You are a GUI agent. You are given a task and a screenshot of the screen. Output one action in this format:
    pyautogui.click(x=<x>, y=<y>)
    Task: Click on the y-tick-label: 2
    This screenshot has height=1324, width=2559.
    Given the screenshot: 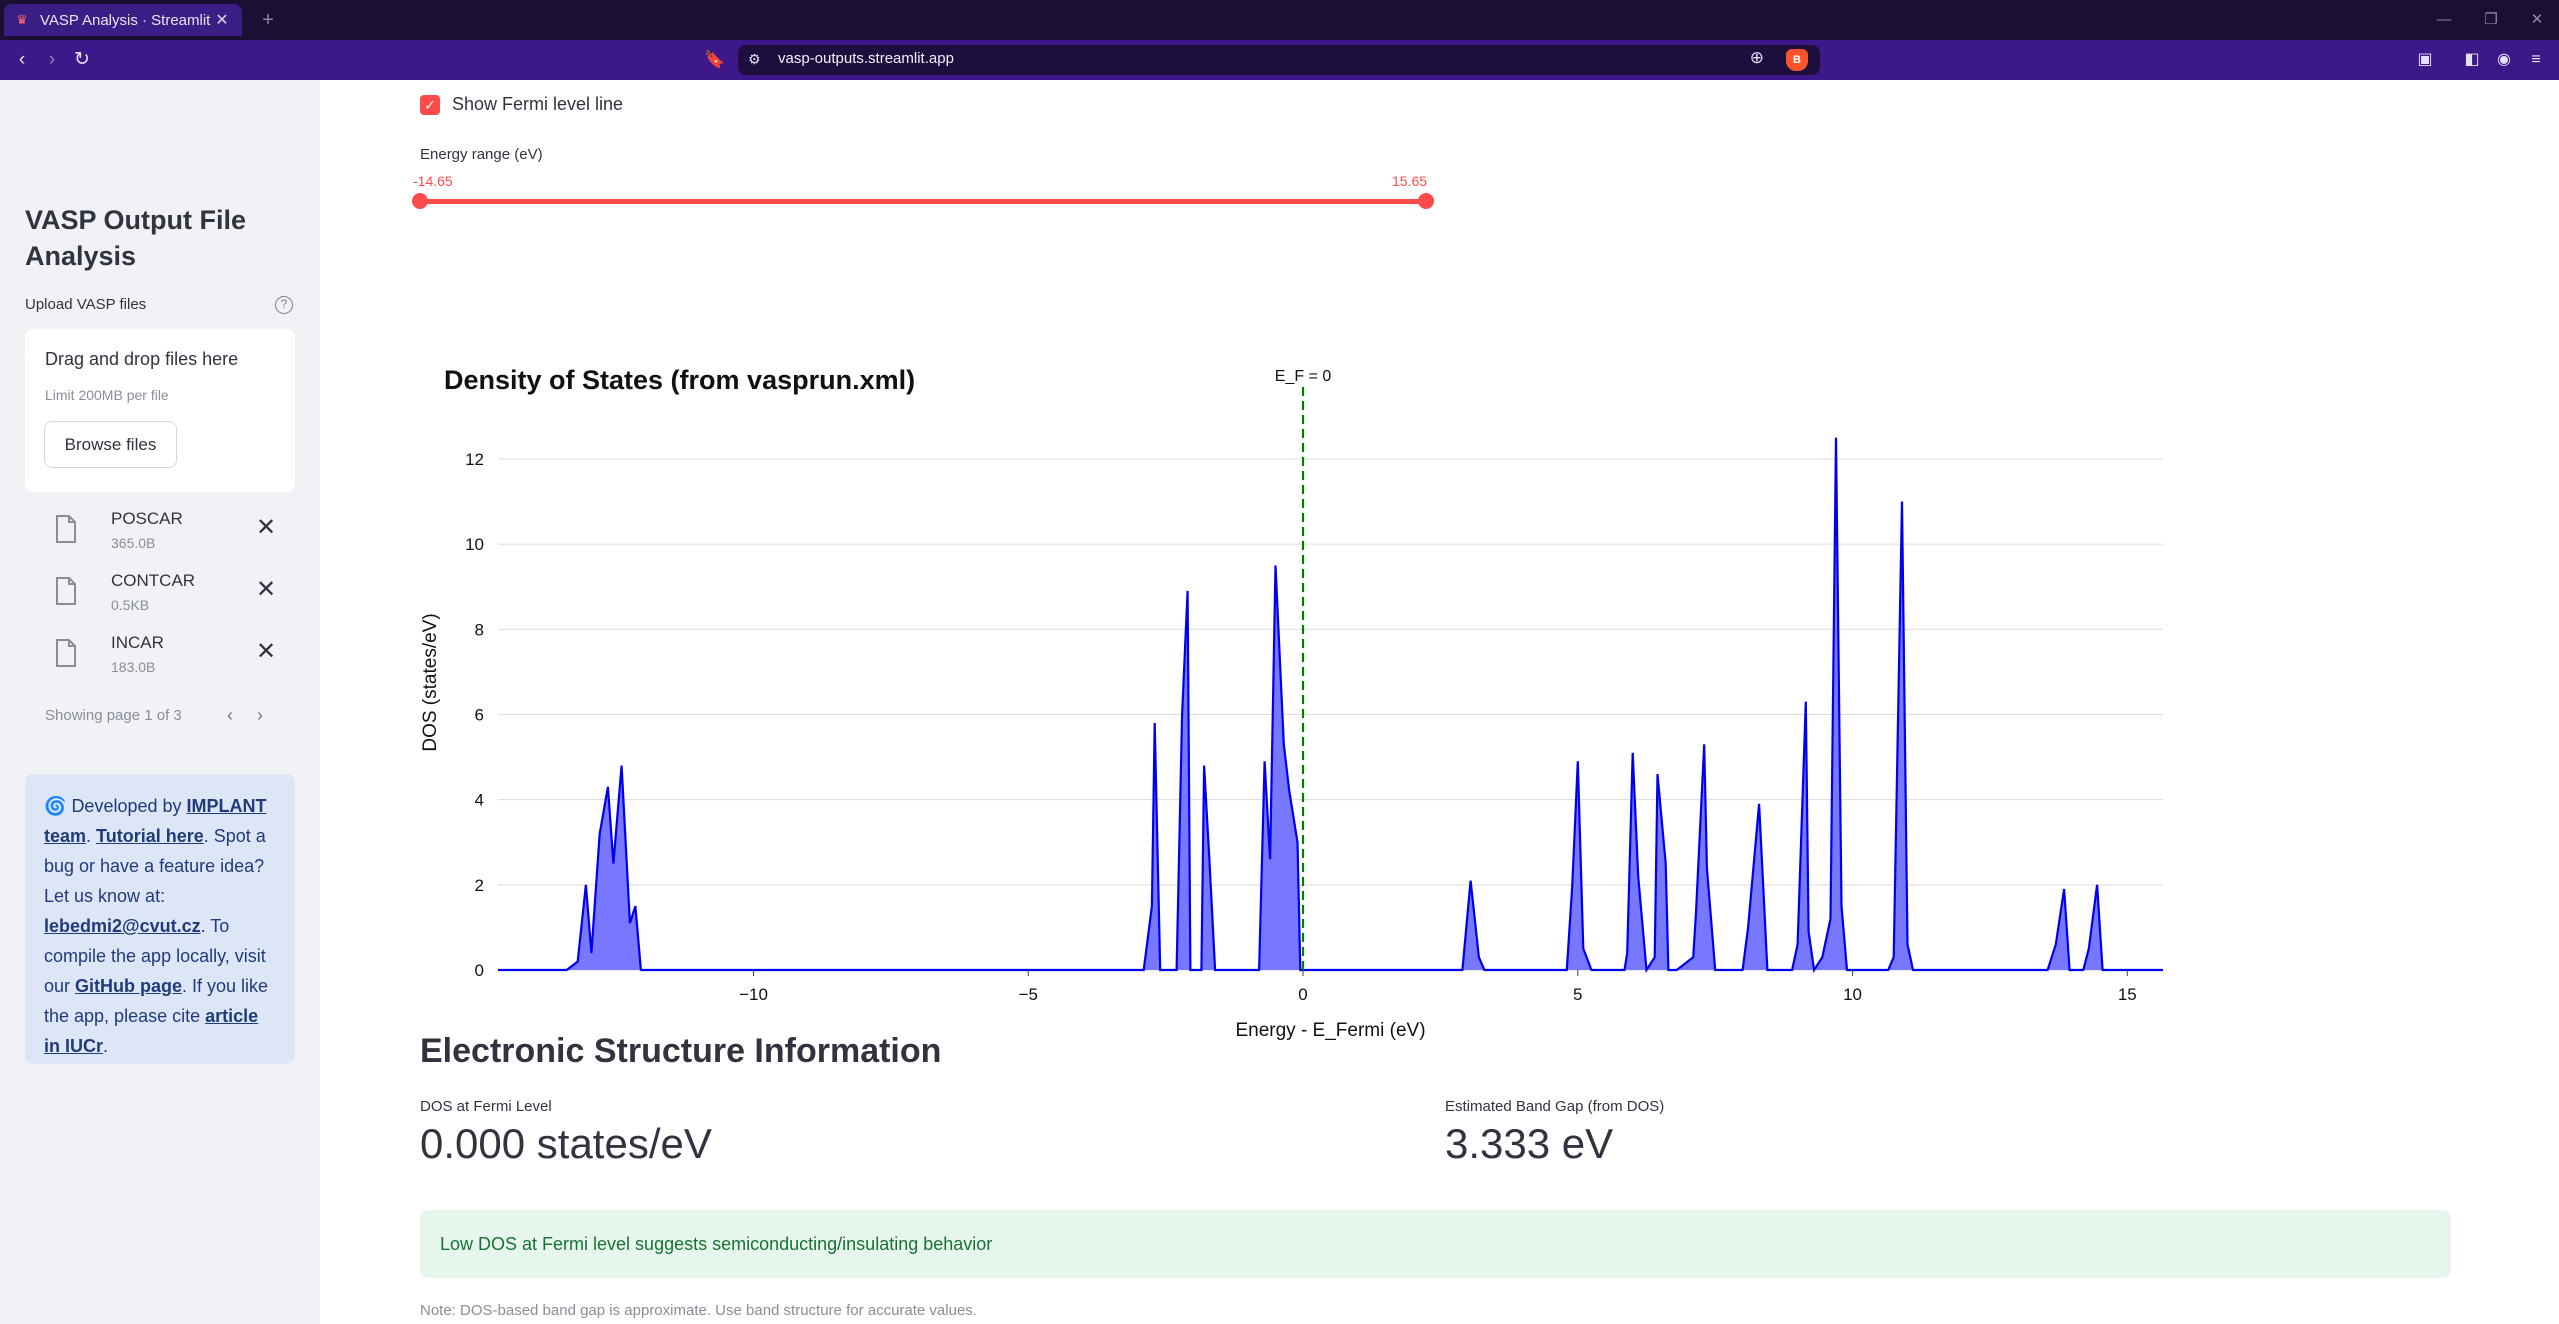 What is the action you would take?
    pyautogui.click(x=479, y=885)
    